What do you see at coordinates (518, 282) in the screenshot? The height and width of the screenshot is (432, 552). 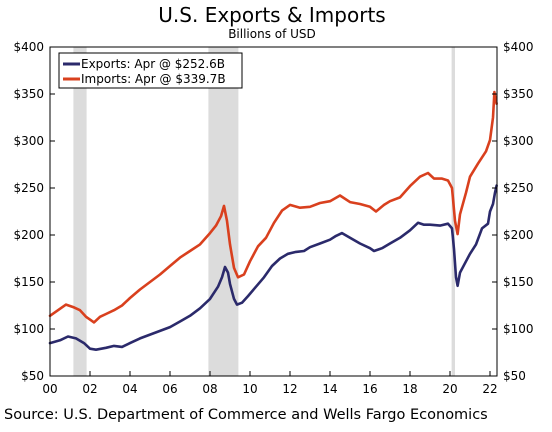 I see `y-tick-label-right: $150` at bounding box center [518, 282].